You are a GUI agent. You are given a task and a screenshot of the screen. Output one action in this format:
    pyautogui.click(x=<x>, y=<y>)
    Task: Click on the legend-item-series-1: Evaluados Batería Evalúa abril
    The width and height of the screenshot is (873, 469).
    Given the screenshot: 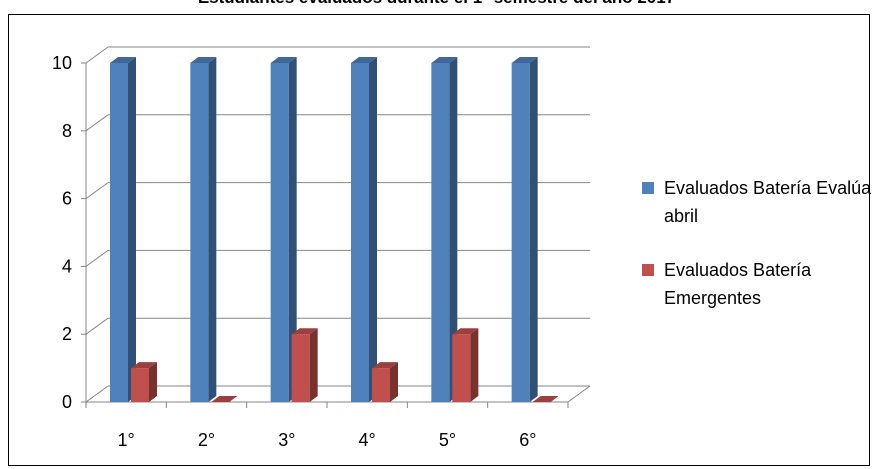 What is the action you would take?
    pyautogui.click(x=757, y=202)
    